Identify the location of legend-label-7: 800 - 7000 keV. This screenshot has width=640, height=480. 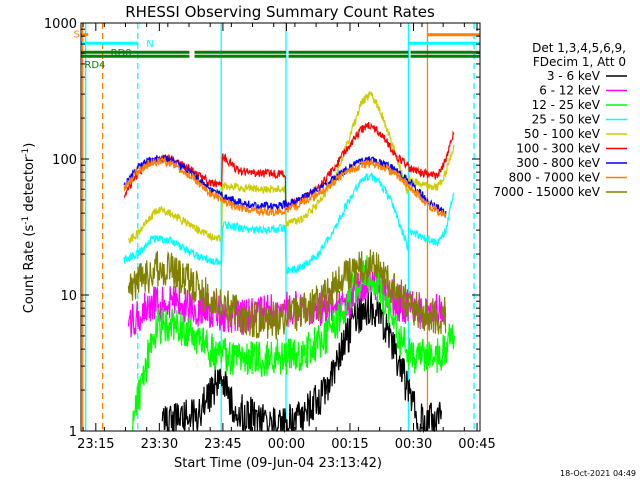
(555, 178).